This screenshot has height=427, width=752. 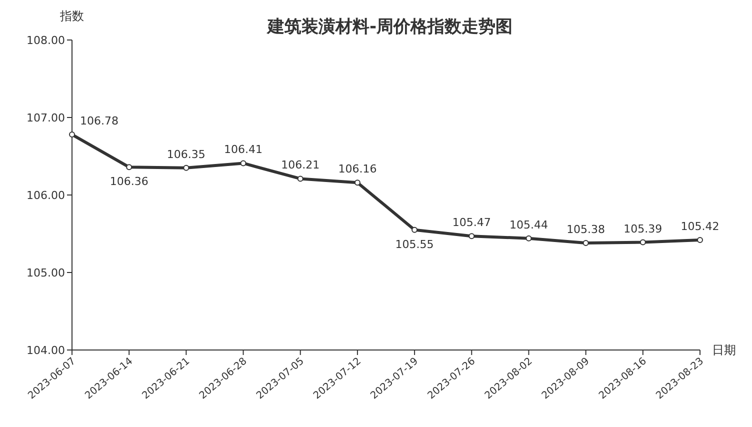 I want to click on data-label: 105.47, so click(x=471, y=223).